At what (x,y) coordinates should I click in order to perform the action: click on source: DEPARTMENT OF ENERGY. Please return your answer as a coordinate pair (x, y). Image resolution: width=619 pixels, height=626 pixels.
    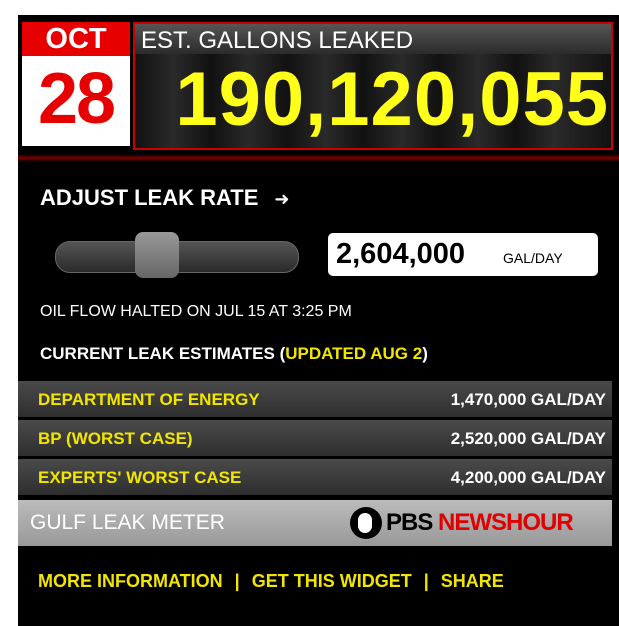
    Looking at the image, I should click on (149, 399).